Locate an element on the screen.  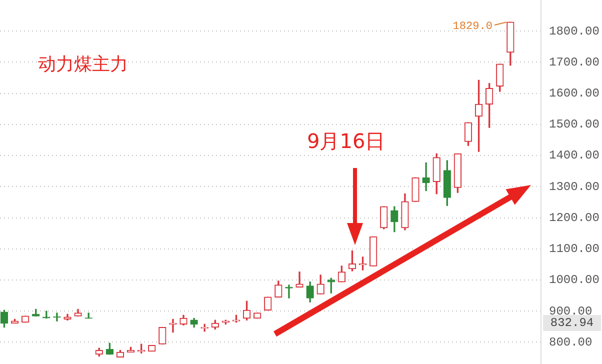
text: 832.94 is located at coordinates (572, 323).